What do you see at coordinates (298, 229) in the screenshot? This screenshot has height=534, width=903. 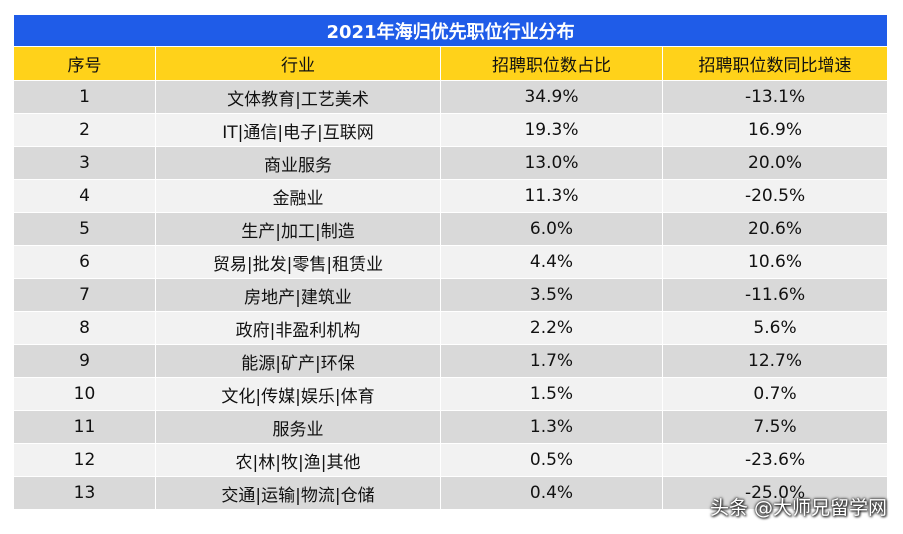 I see `cell-industry: 生产|加工|制造` at bounding box center [298, 229].